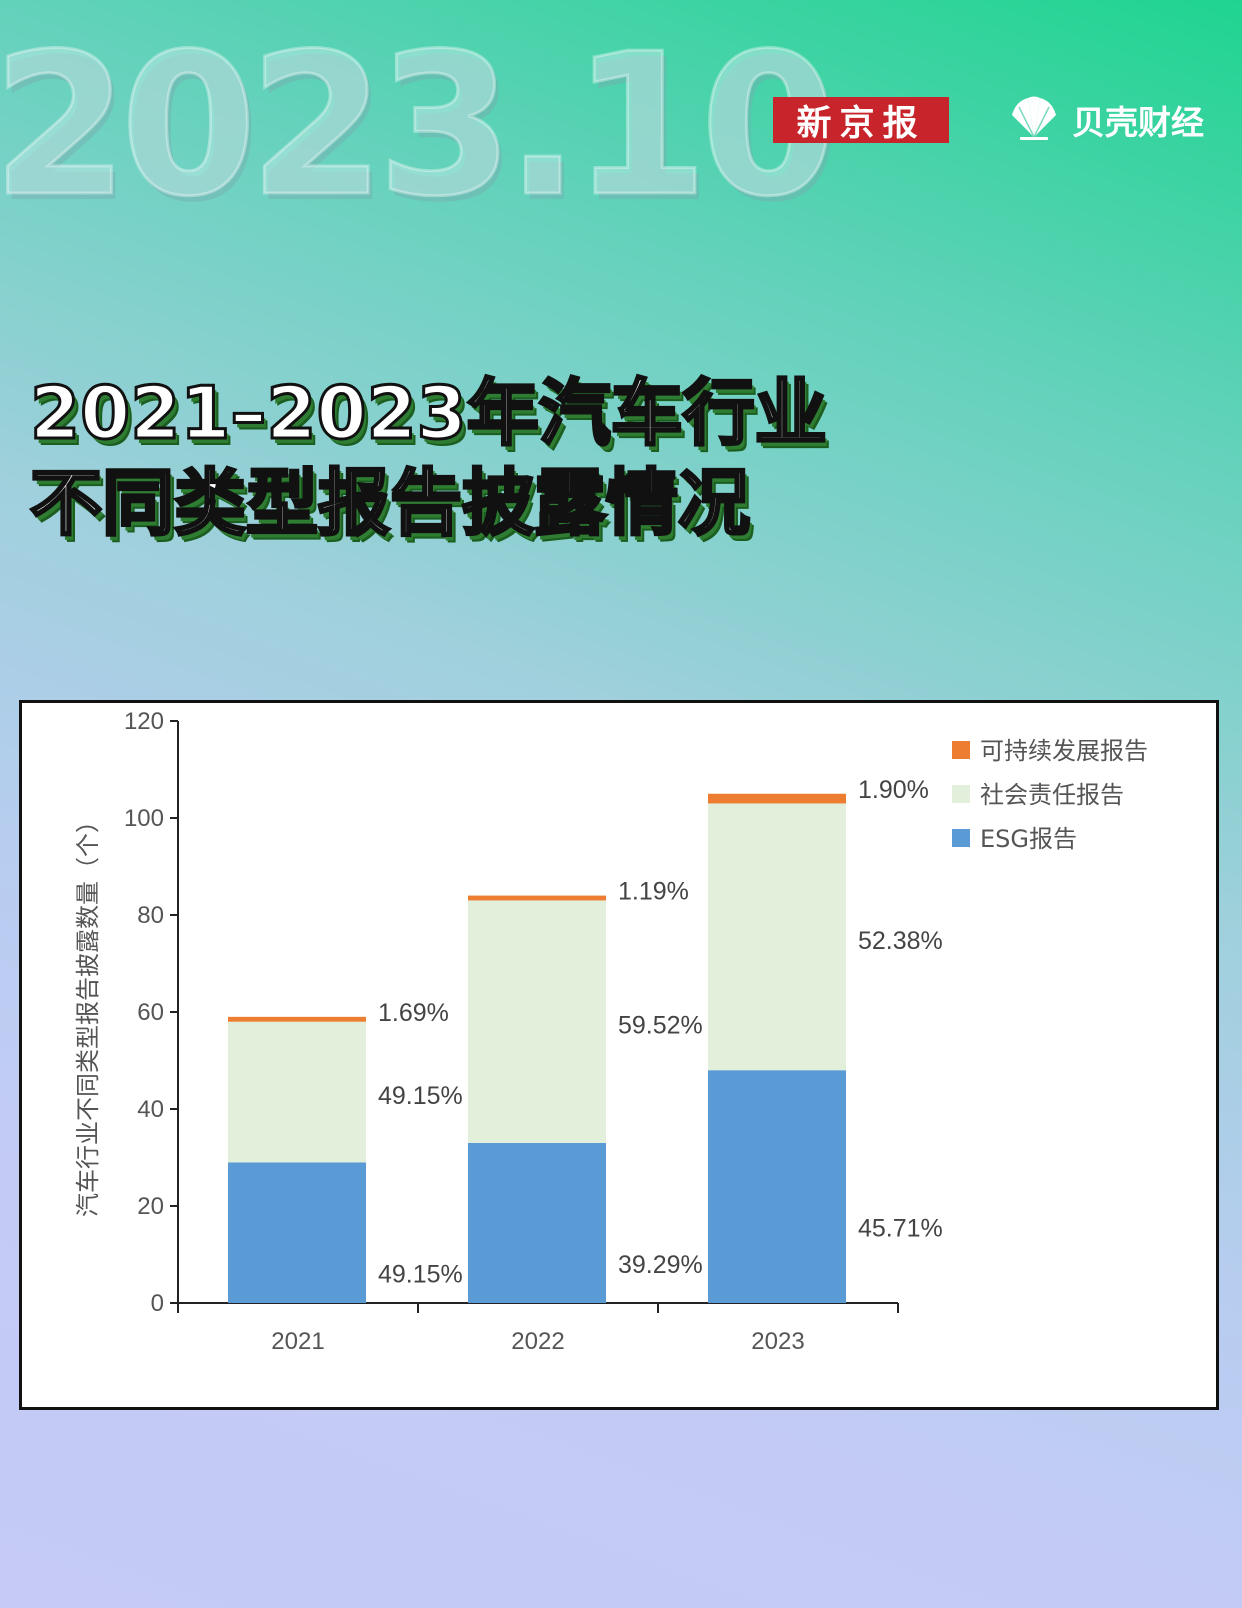  What do you see at coordinates (1064, 751) in the screenshot?
I see `legend-item: 可持续发展报告` at bounding box center [1064, 751].